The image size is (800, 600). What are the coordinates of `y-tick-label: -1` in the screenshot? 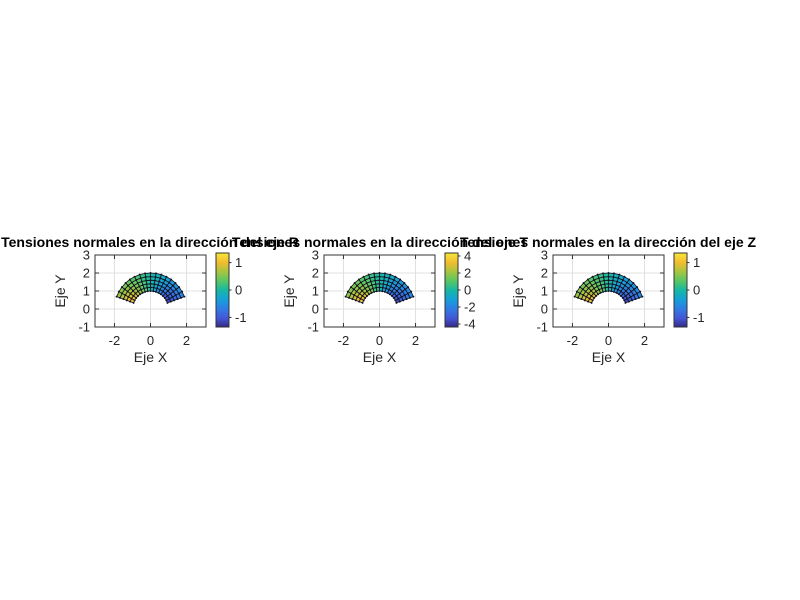 It's located at (313, 327).